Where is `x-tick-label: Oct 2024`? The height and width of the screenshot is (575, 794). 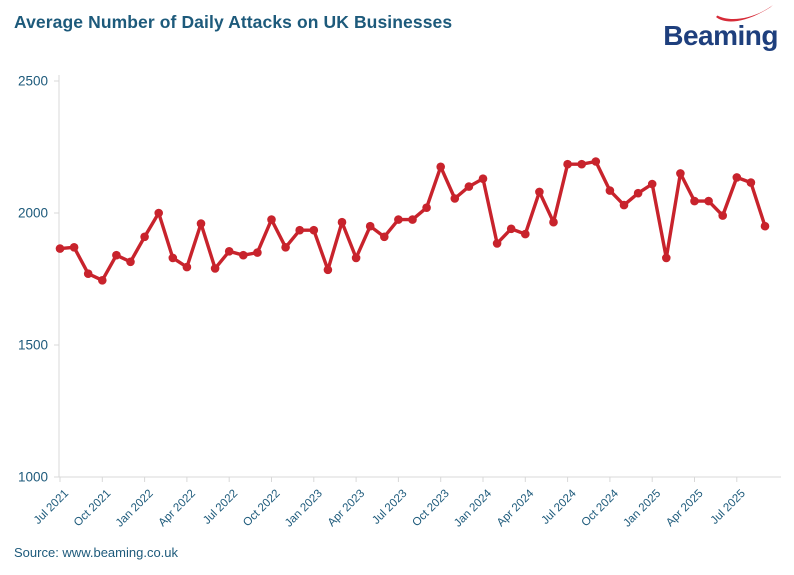
x-tick-label: Oct 2024 is located at coordinates (601, 508).